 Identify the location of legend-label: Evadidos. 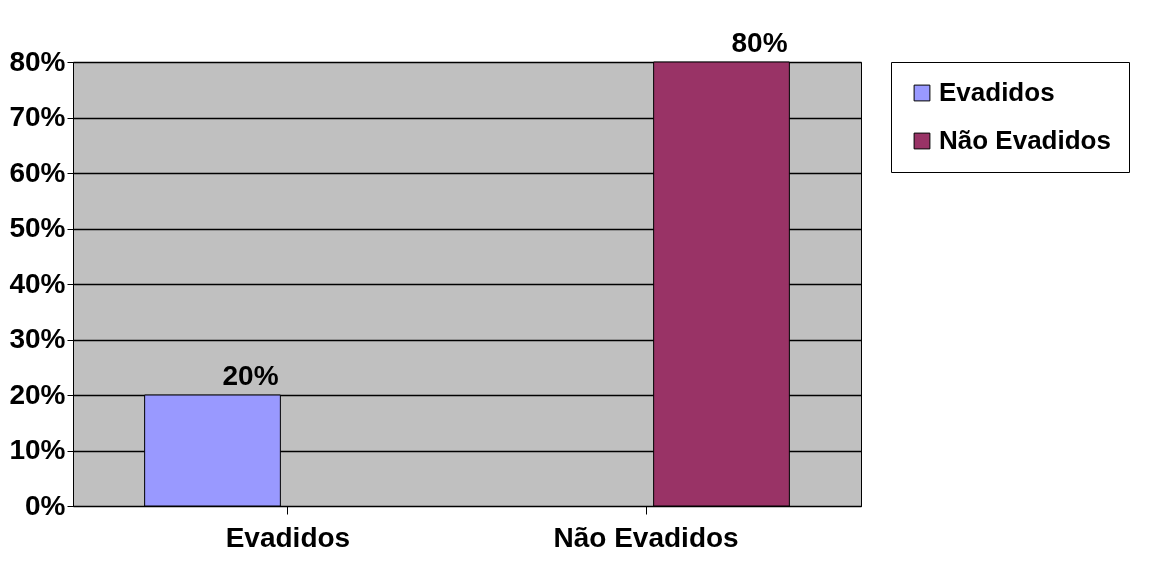
(997, 92).